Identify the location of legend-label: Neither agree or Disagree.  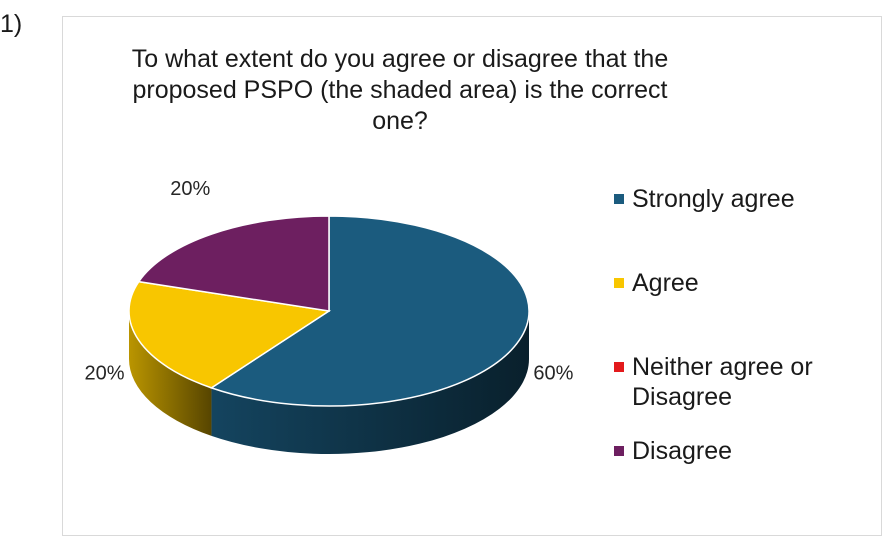
(722, 382).